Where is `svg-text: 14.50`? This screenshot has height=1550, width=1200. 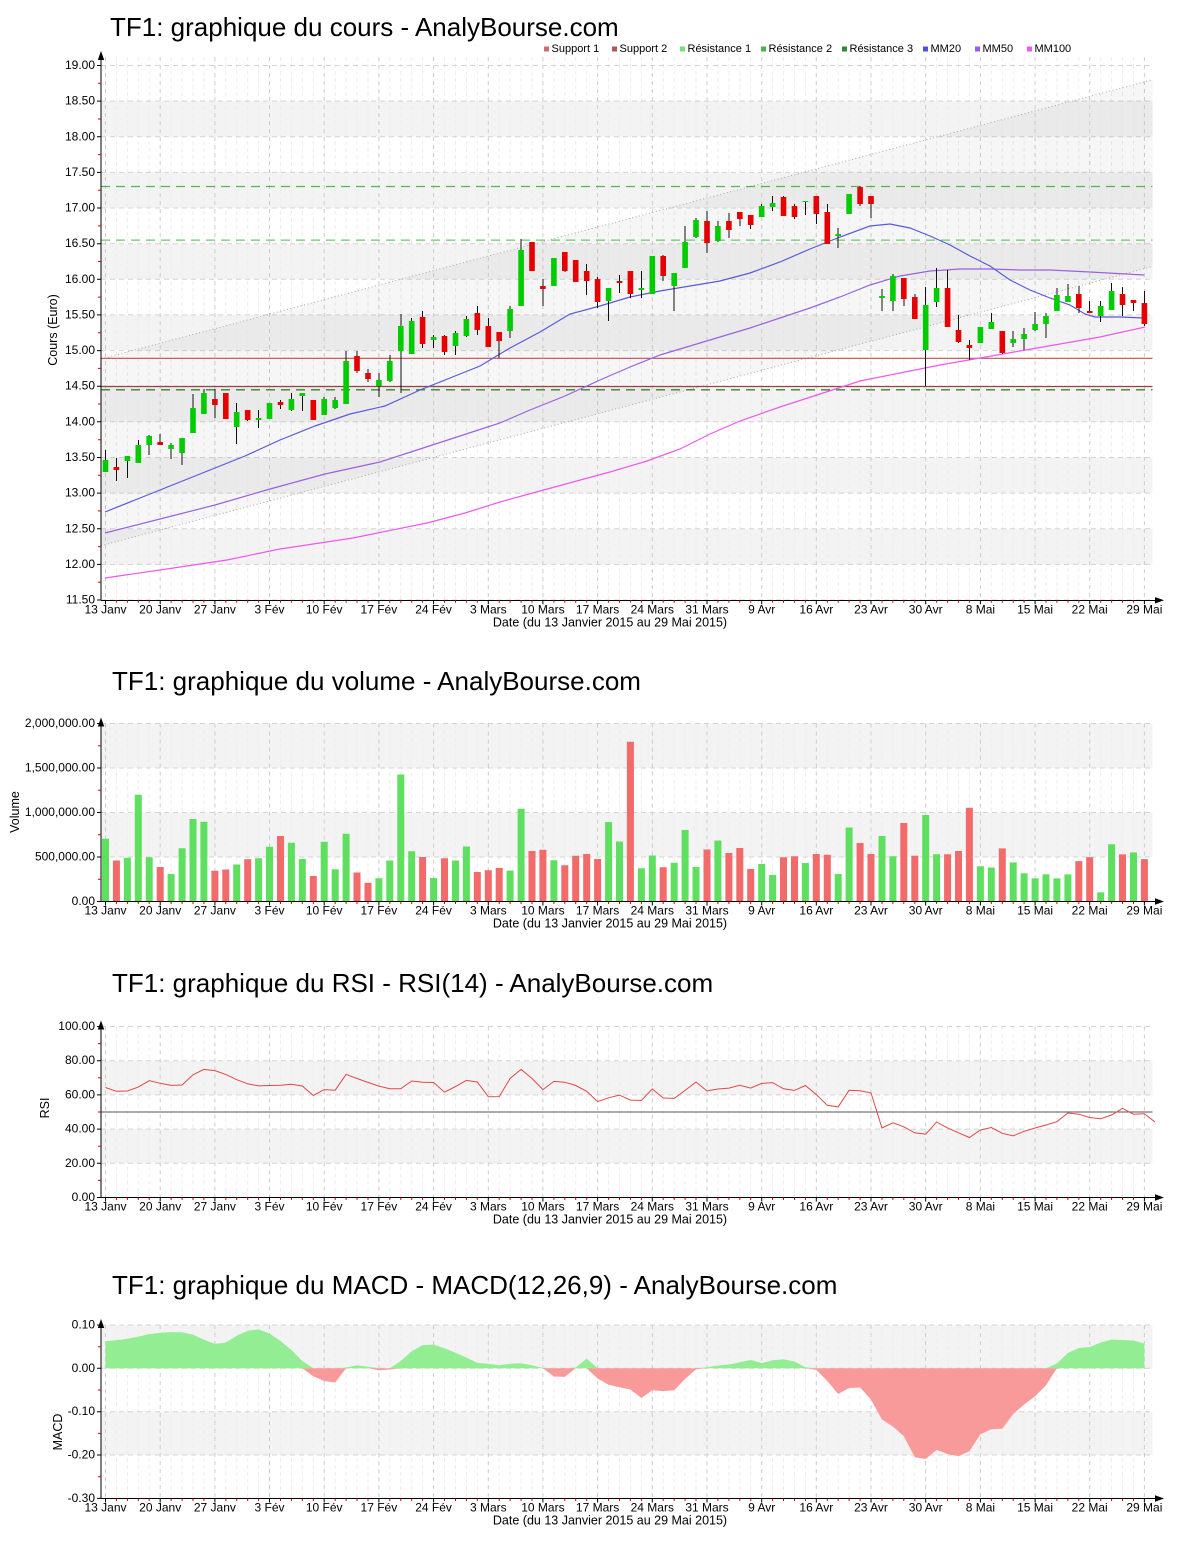
svg-text: 14.50 is located at coordinates (80, 386).